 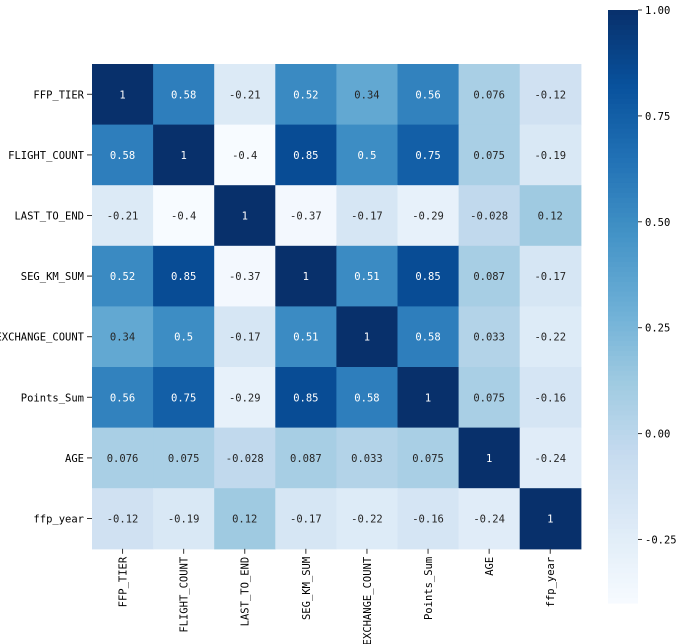 What do you see at coordinates (122, 277) in the screenshot?
I see `cell-value-label: 0.52` at bounding box center [122, 277].